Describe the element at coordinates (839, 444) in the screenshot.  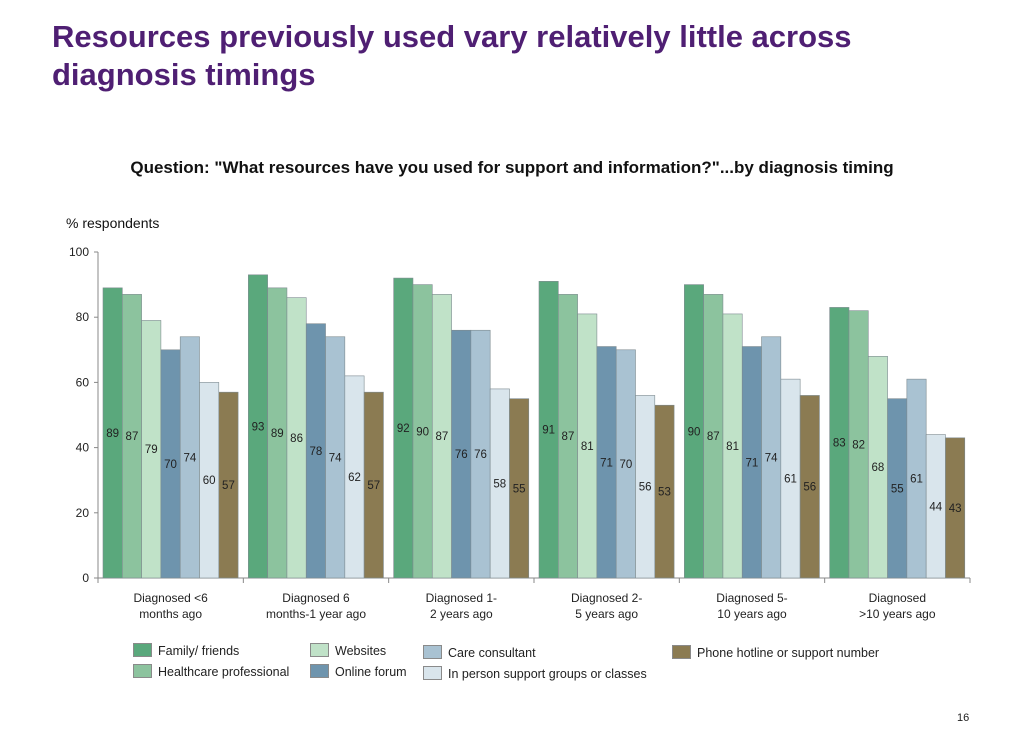
I see `data-label: 83` at that location.